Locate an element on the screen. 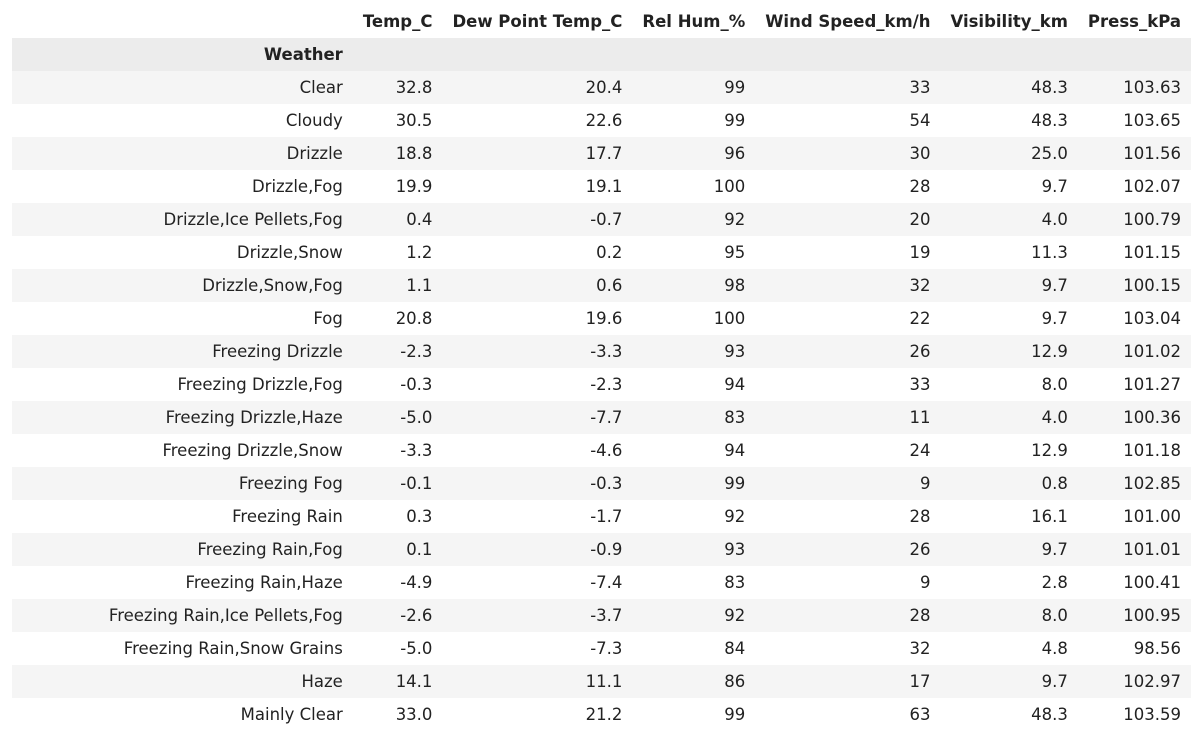 The width and height of the screenshot is (1191, 731). table-cell: 84 is located at coordinates (694, 648).